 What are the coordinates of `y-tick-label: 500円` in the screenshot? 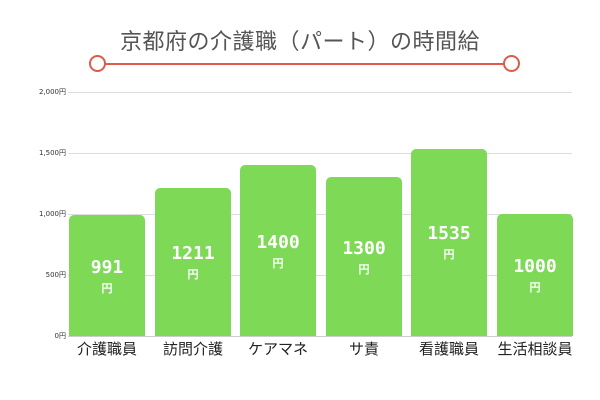 It's located at (55, 275).